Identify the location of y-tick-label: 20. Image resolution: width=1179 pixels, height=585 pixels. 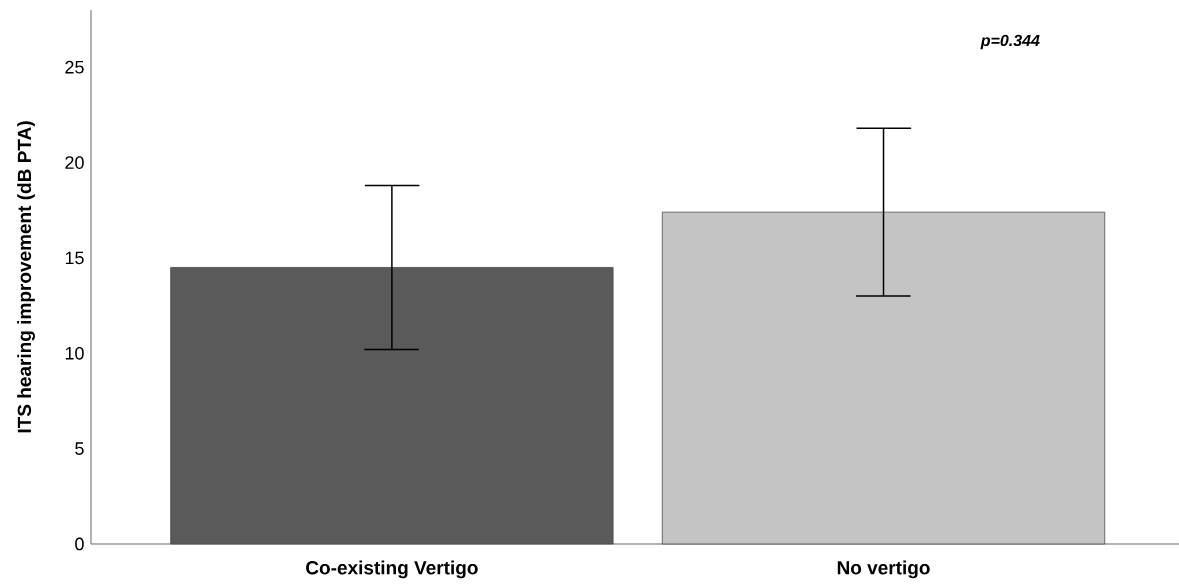
(74, 162).